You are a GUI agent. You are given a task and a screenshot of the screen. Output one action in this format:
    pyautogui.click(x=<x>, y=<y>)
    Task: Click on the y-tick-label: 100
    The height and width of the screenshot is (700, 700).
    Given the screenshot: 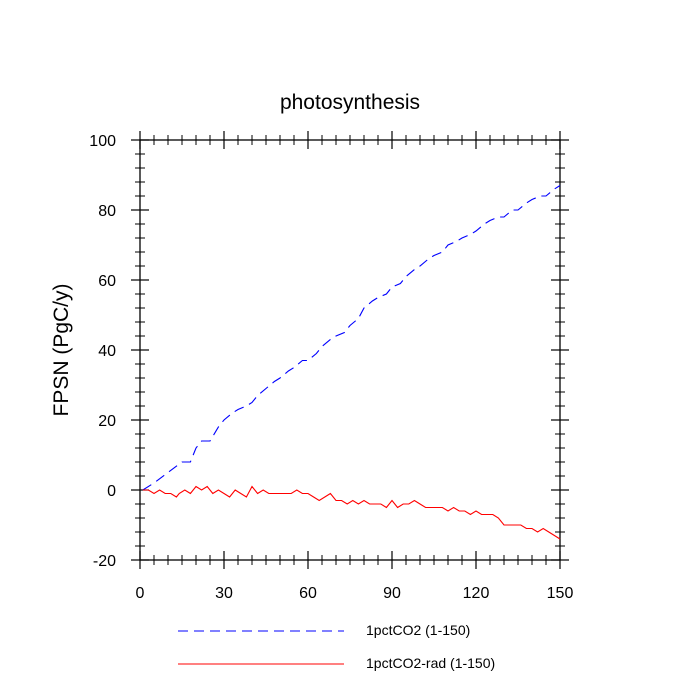 What is the action you would take?
    pyautogui.click(x=102, y=141)
    